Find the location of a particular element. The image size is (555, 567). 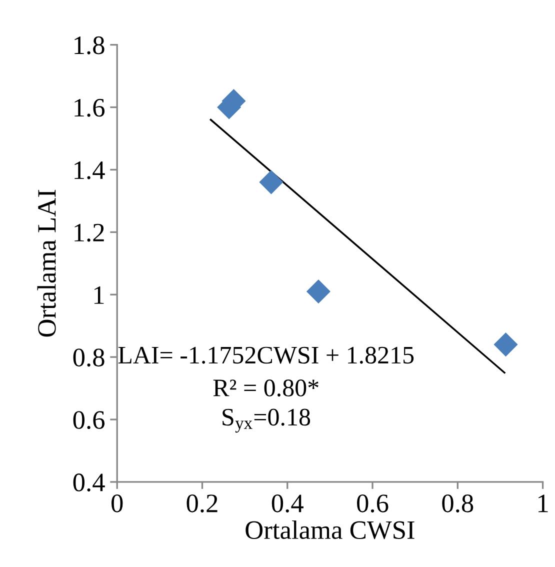

x-axis-title: Ortalama CWSI is located at coordinates (330, 530).